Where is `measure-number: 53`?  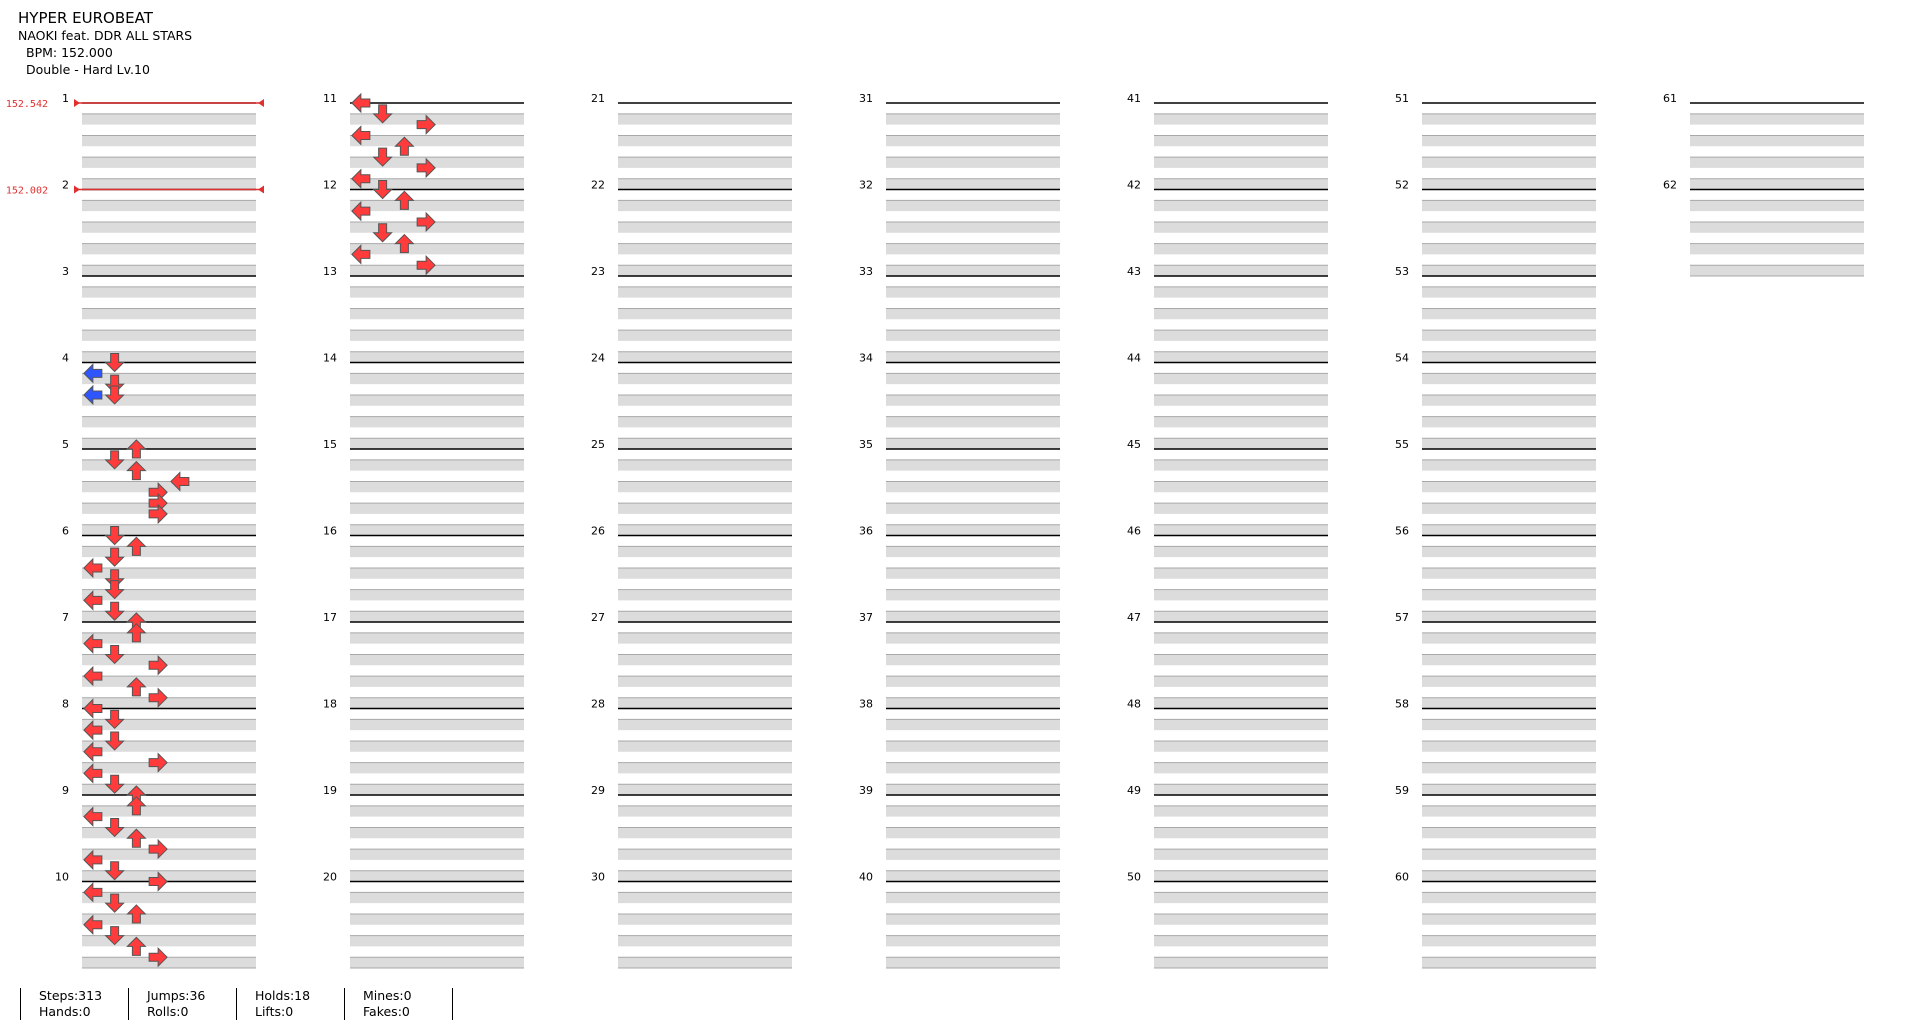 measure-number: 53 is located at coordinates (1402, 271).